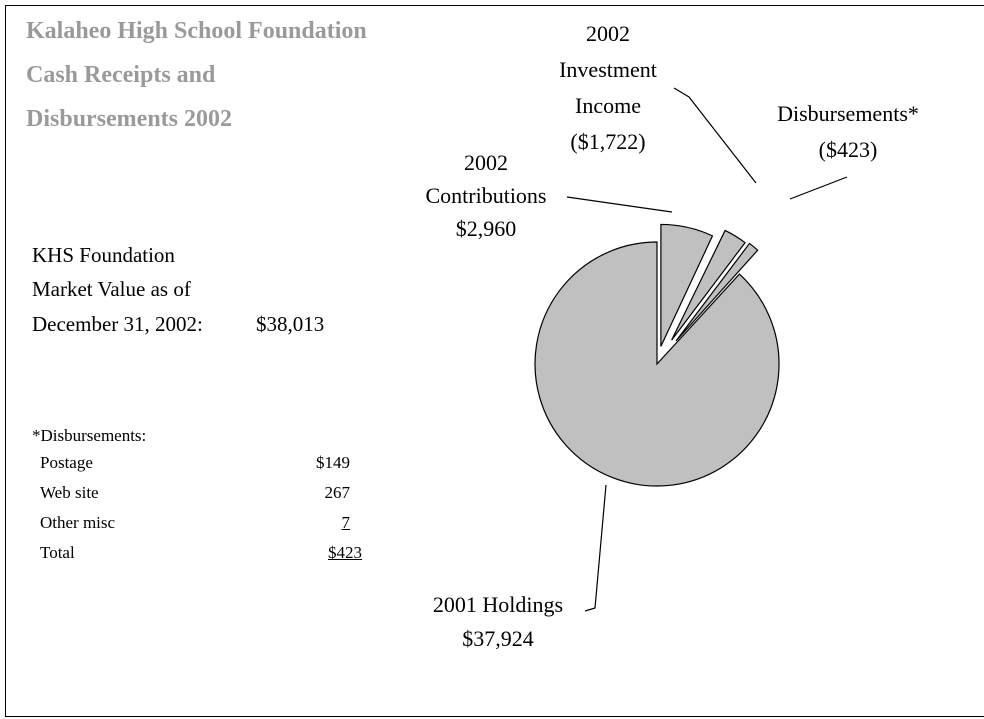  Describe the element at coordinates (290, 324) in the screenshot. I see `market-value-amount: $38,013` at that location.